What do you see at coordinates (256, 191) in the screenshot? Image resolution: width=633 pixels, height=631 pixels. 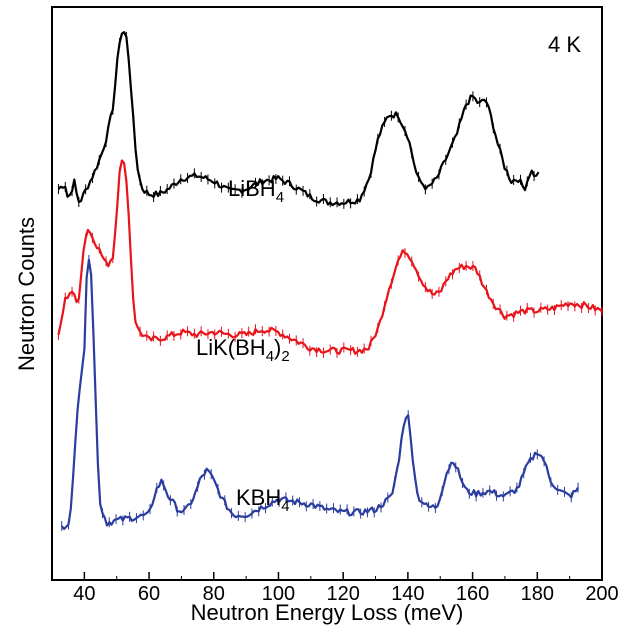 I see `series-label-libh4: LiBH4` at bounding box center [256, 191].